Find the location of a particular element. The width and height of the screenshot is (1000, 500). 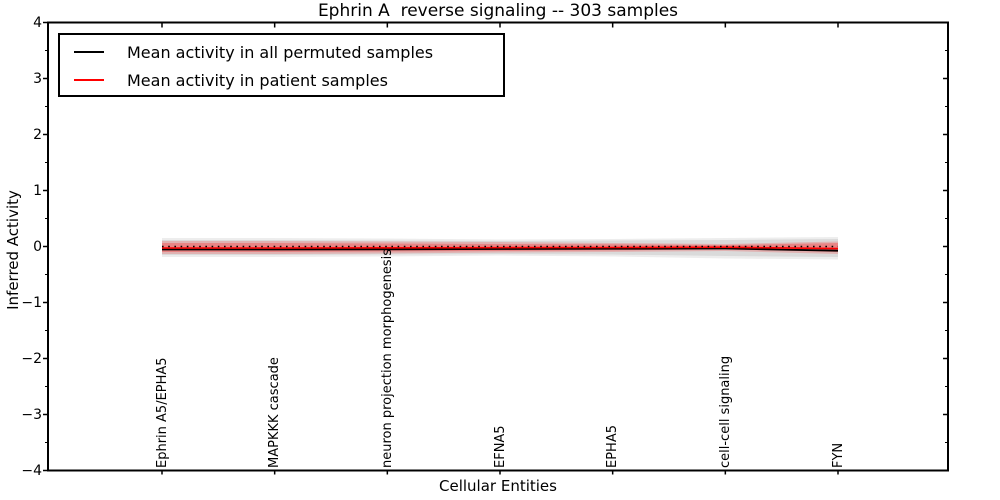

patient-line-swatch is located at coordinates (89, 80).